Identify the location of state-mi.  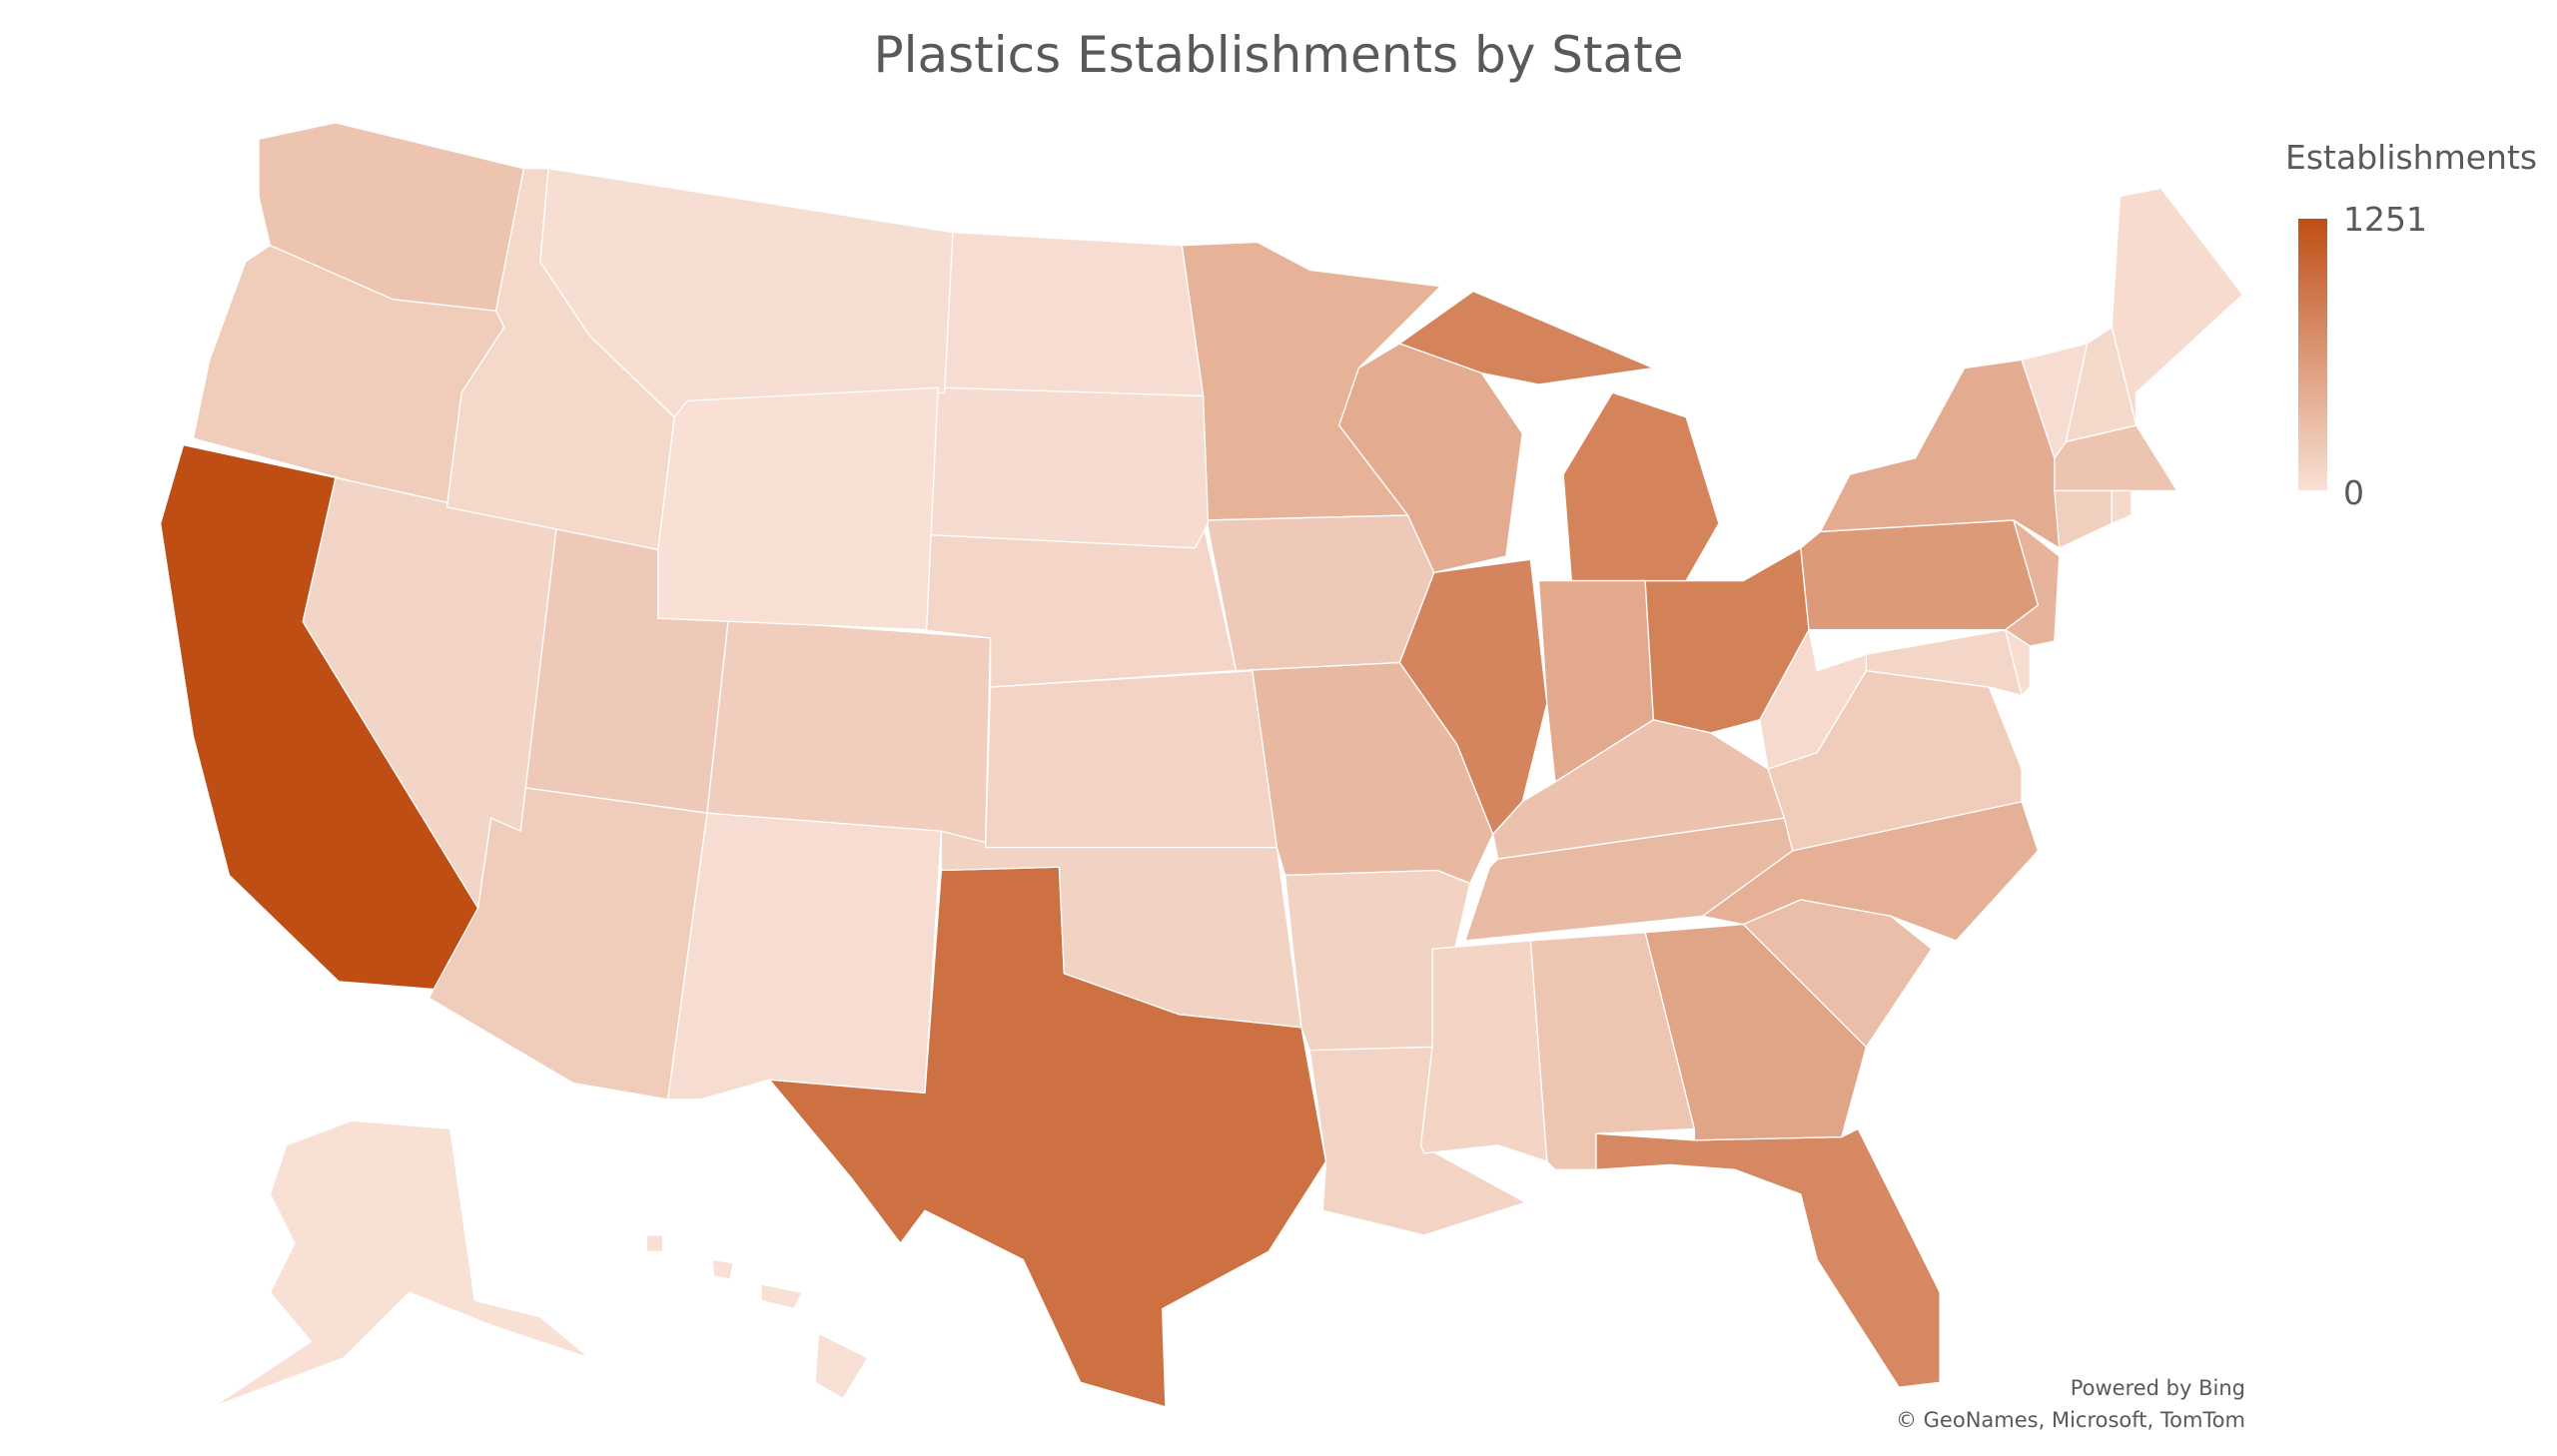
(1559, 436).